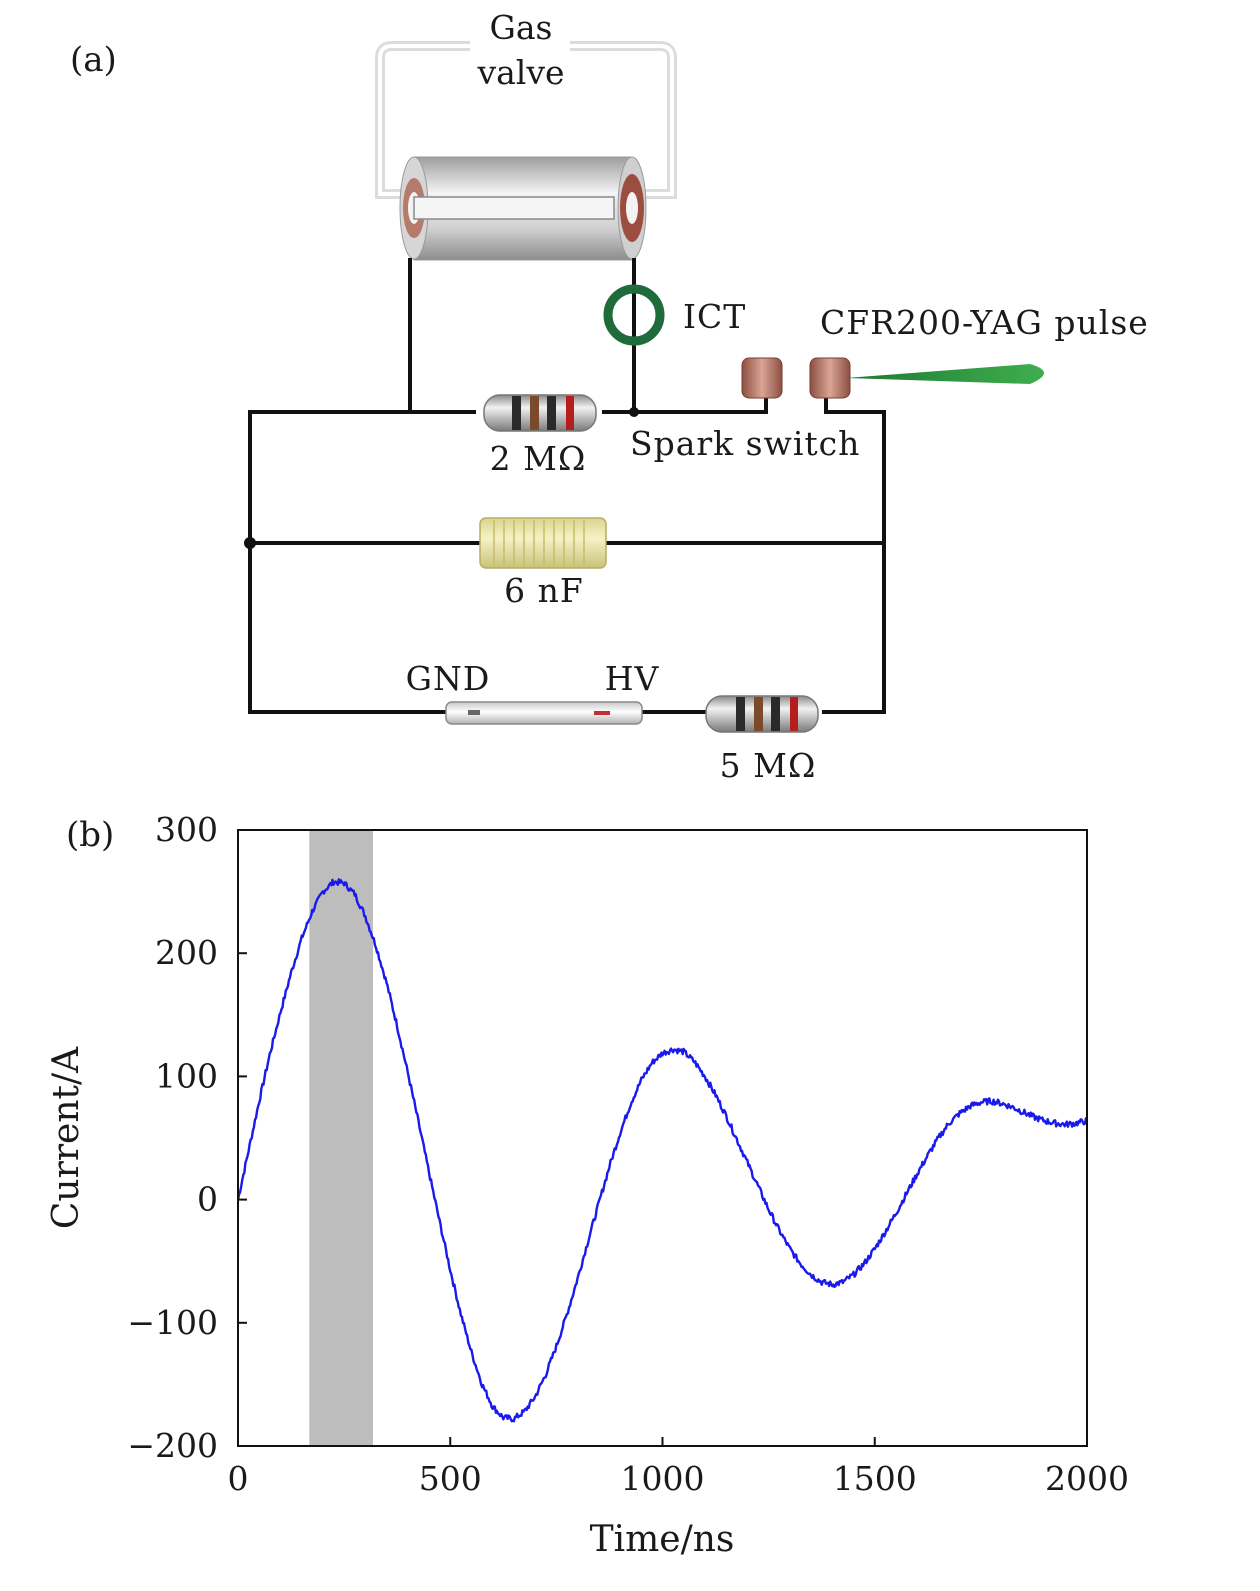 The width and height of the screenshot is (1260, 1591). I want to click on x-tick-label: 2000, so click(1087, 1478).